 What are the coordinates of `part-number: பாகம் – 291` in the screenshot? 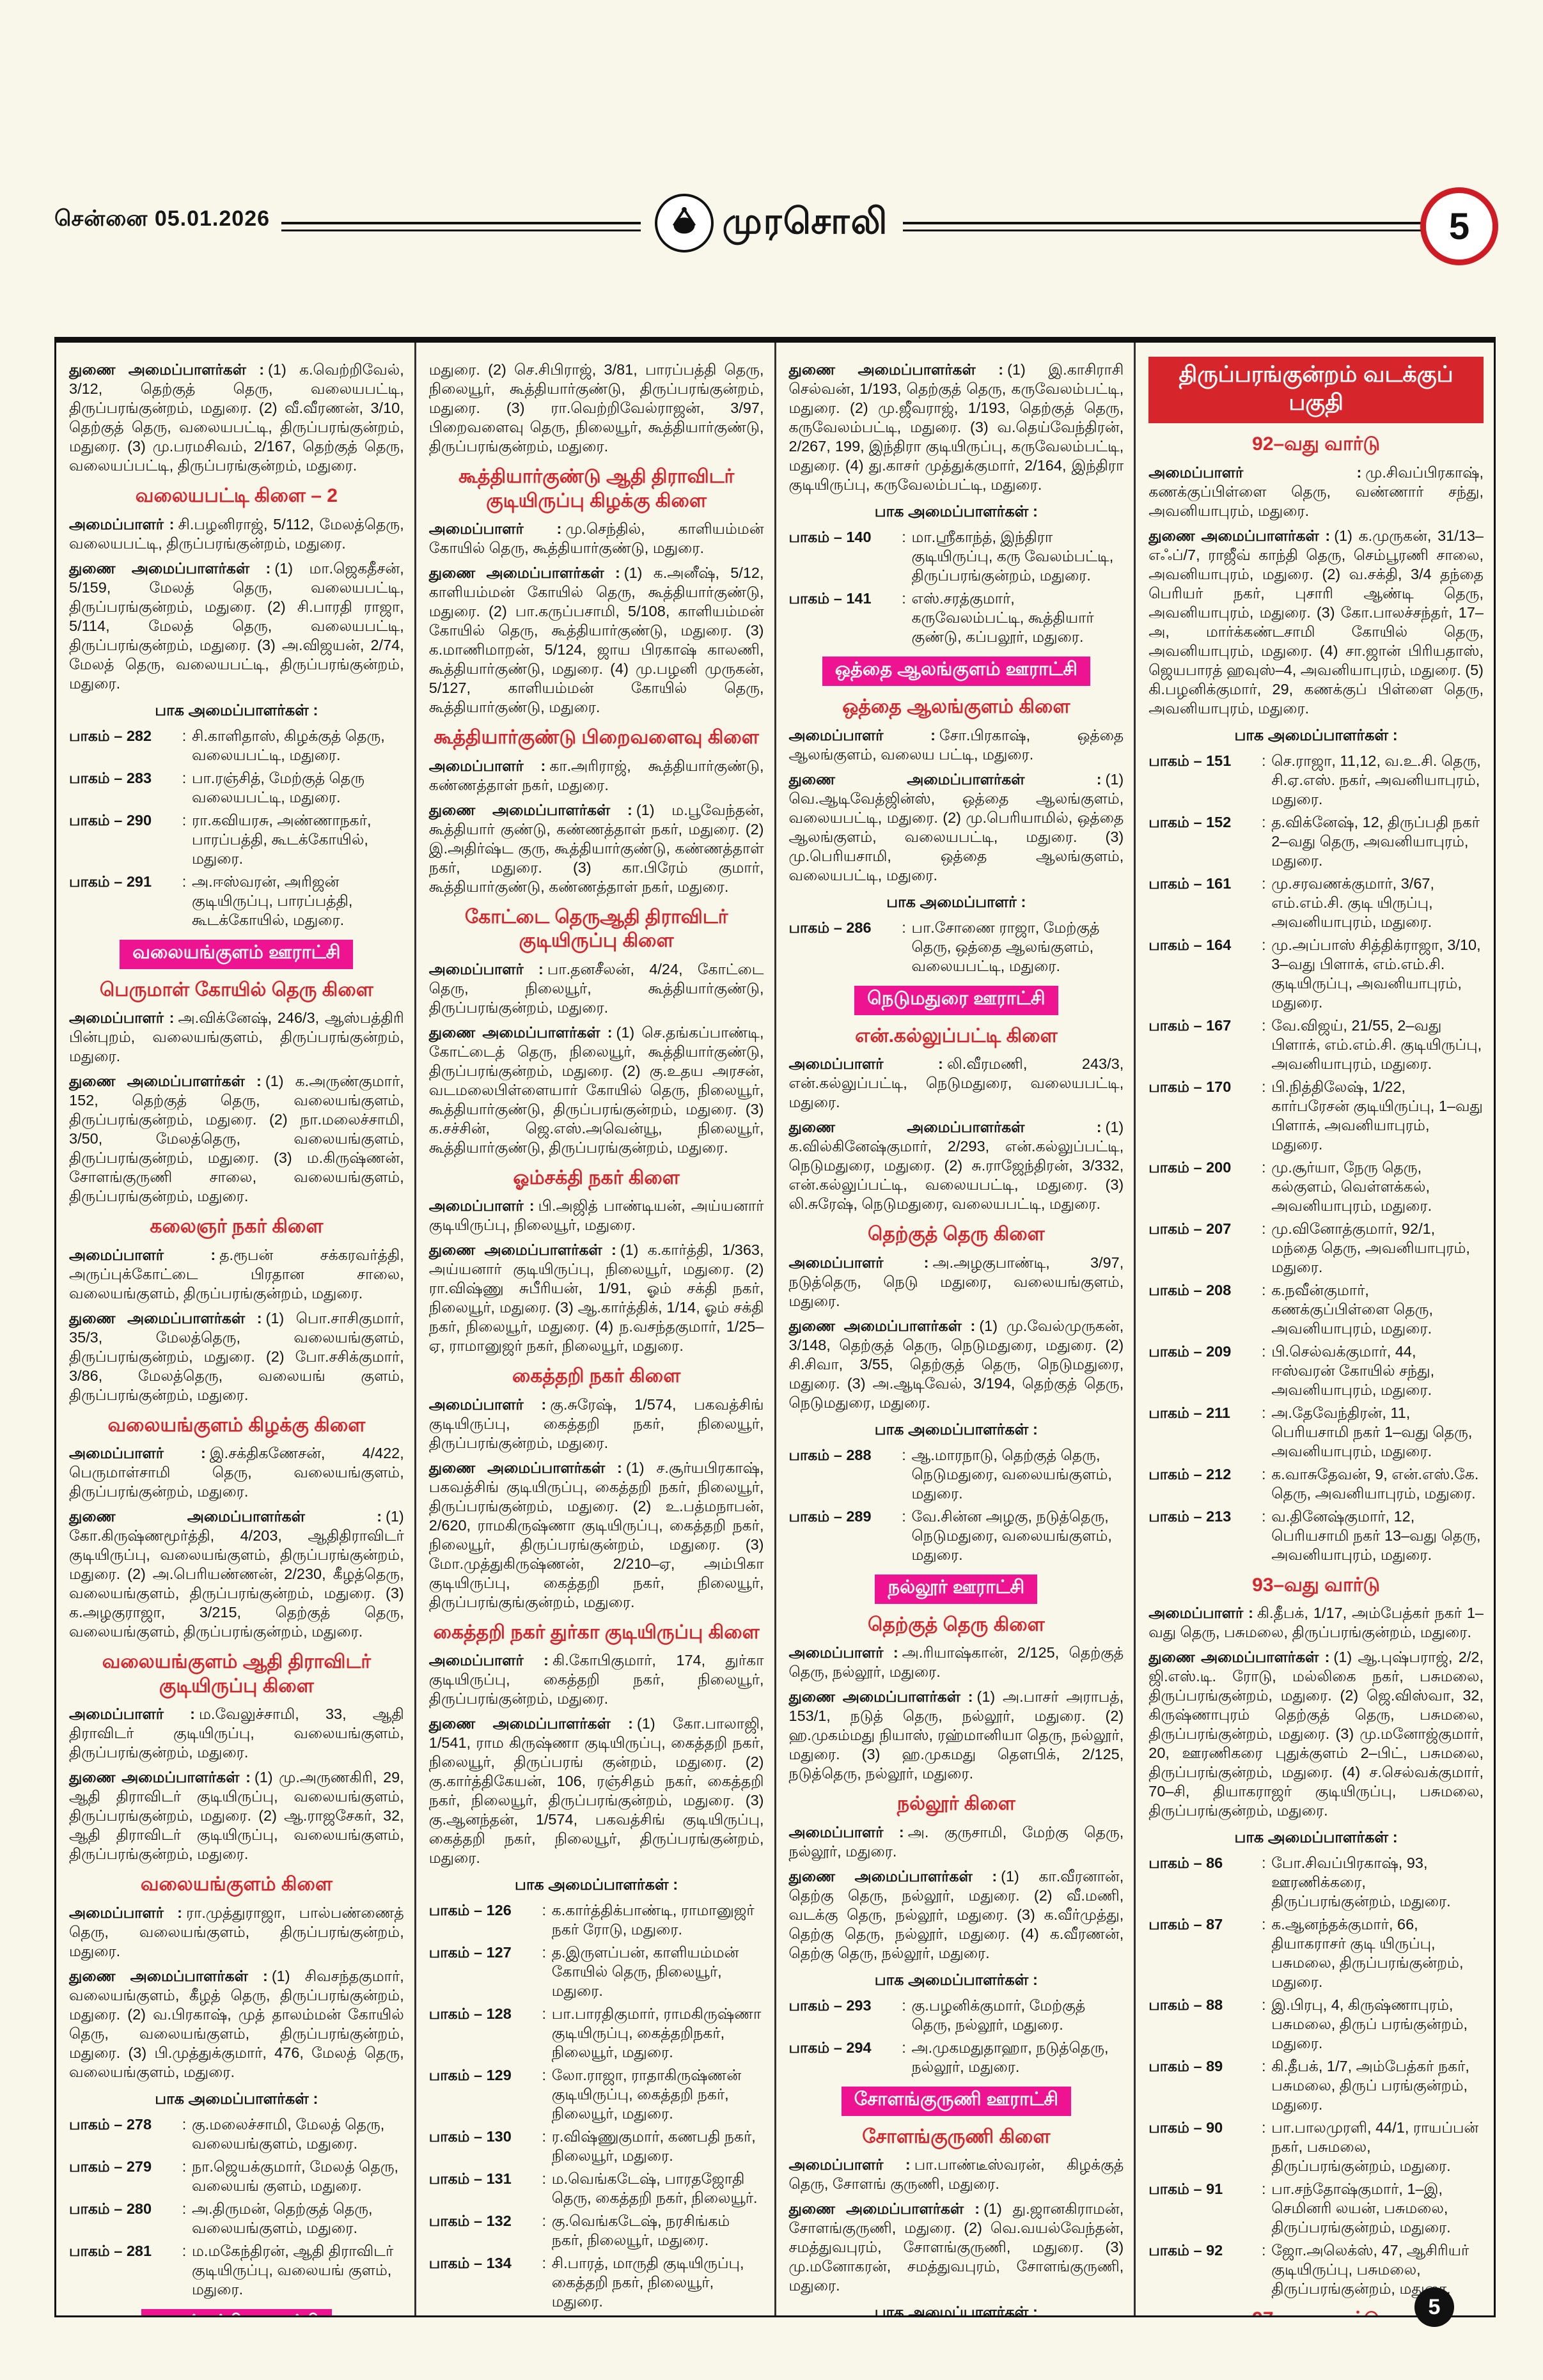 It's located at (110, 881).